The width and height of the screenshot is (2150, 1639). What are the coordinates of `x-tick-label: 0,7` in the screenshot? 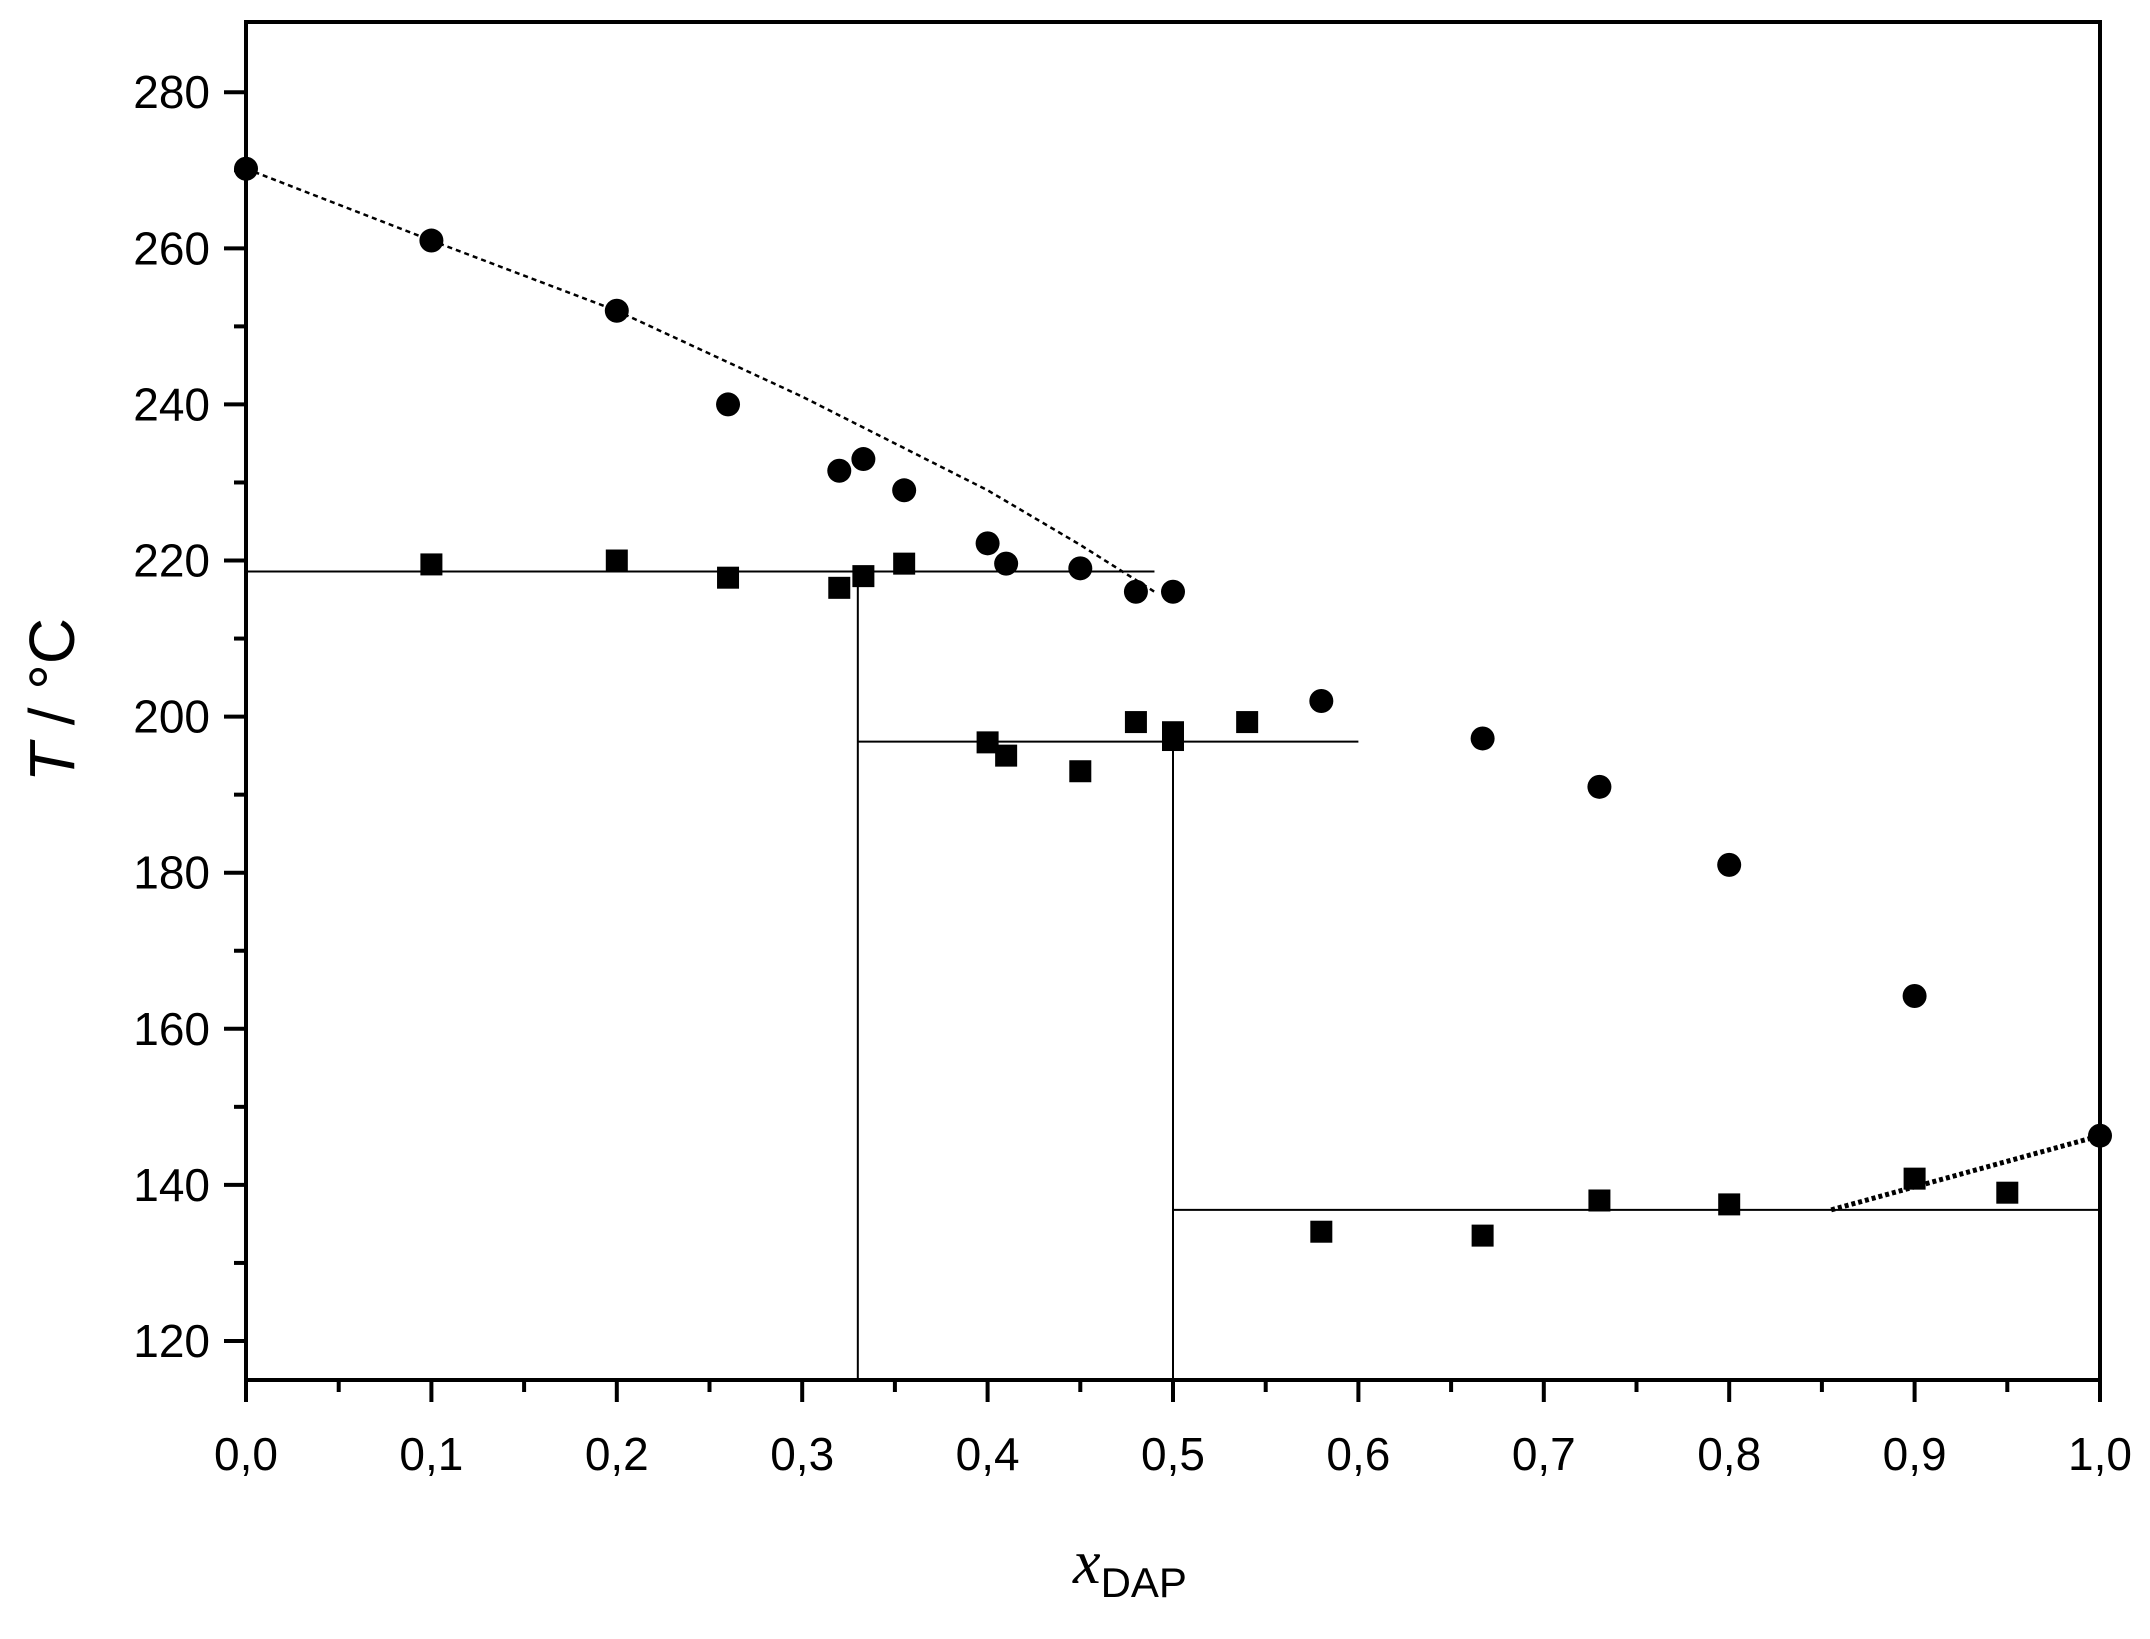 It's located at (1544, 1454).